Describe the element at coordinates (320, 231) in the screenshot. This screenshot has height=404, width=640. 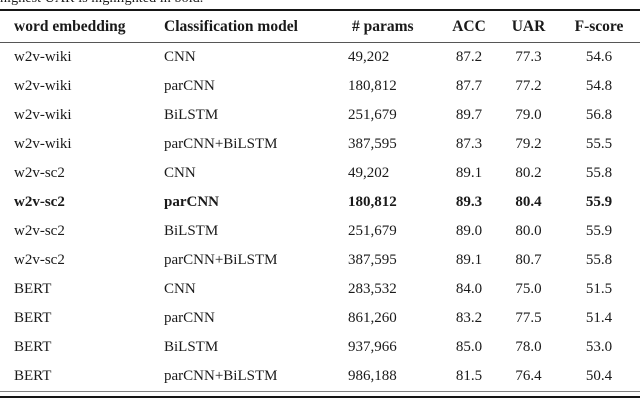
I see `table-row: w2v-sc2 BiLSTM 251,679 89.0 80.0 55.9` at that location.